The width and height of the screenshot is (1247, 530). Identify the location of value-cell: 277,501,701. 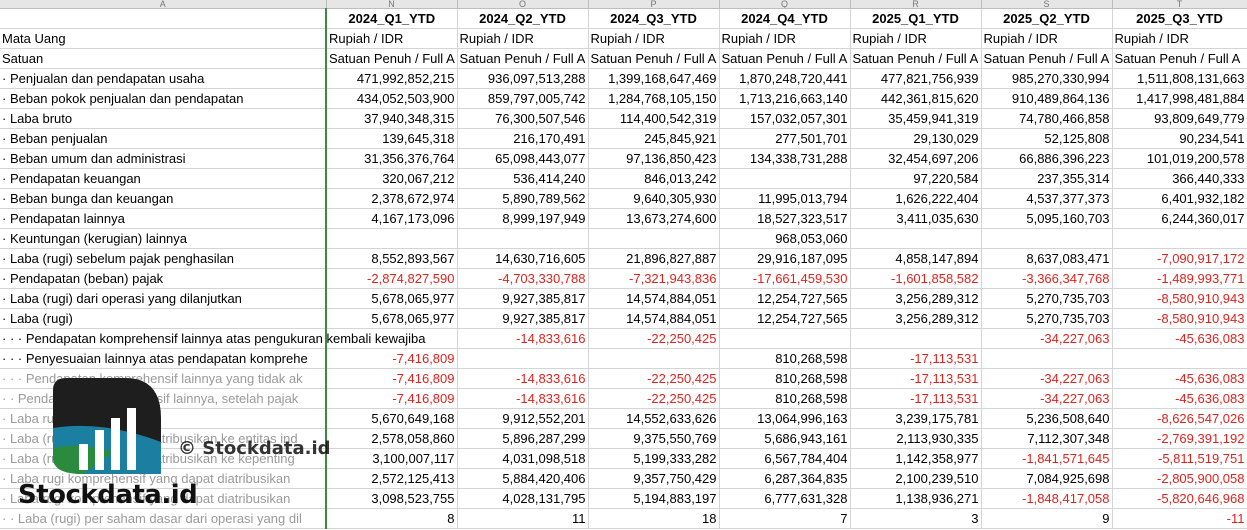
(785, 138).